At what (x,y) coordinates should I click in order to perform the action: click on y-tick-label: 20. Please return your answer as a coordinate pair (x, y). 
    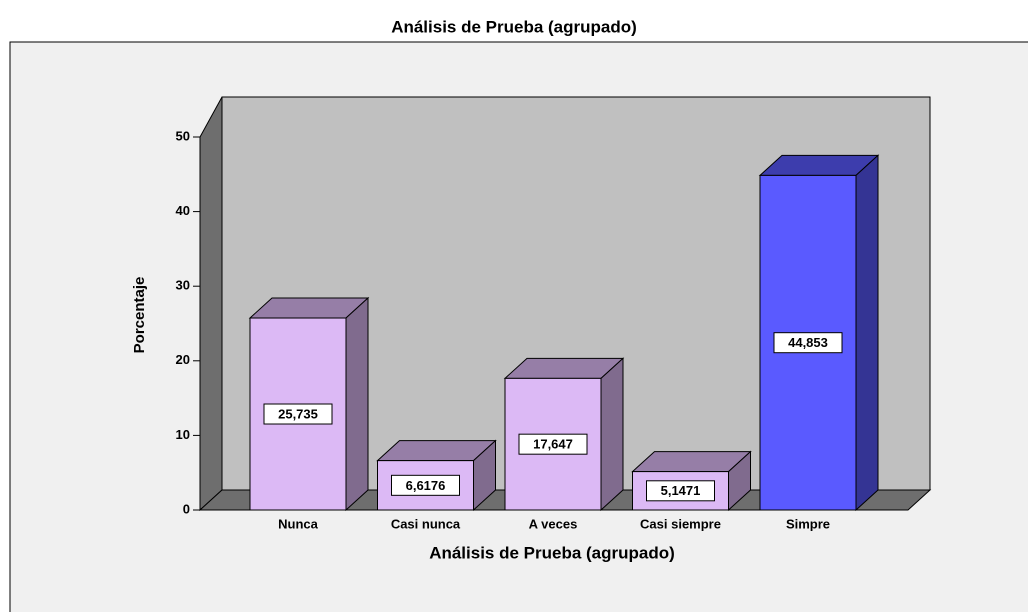
    Looking at the image, I should click on (183, 359).